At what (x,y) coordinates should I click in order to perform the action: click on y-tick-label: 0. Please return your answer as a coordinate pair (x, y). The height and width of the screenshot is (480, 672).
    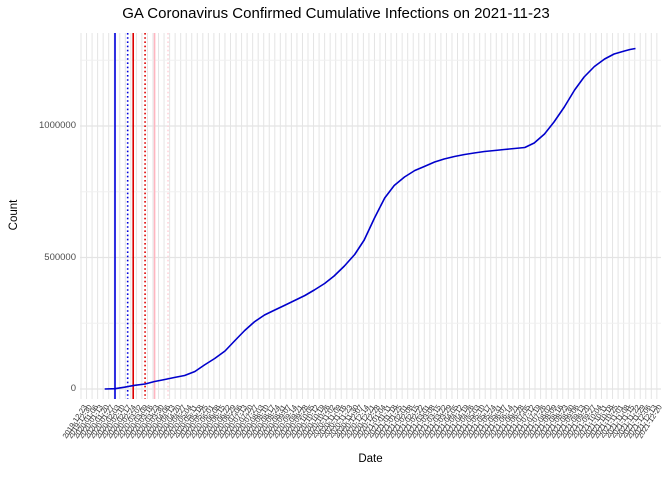
    Looking at the image, I should click on (73, 388).